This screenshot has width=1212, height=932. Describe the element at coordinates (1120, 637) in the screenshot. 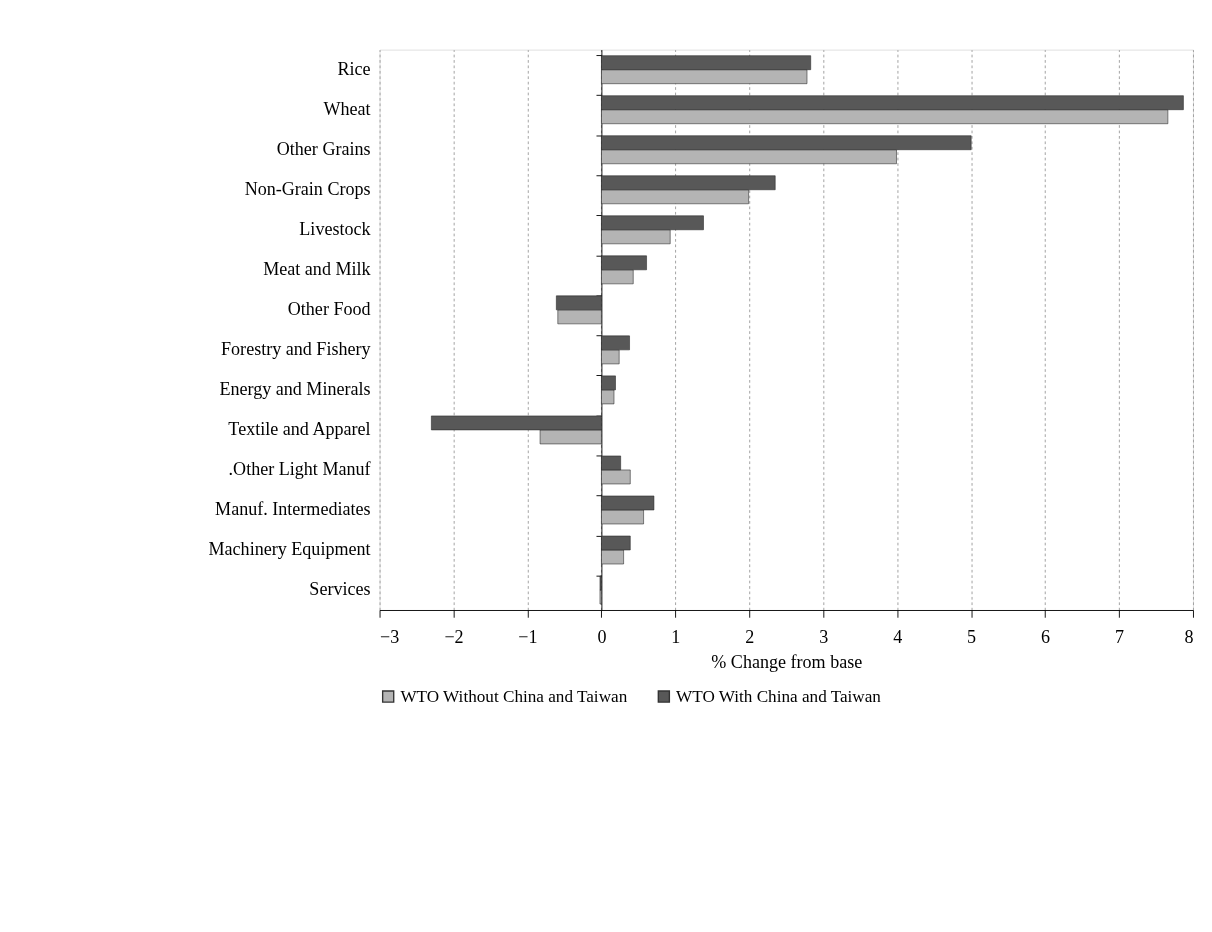

I see `x-tick-label: 7` at that location.